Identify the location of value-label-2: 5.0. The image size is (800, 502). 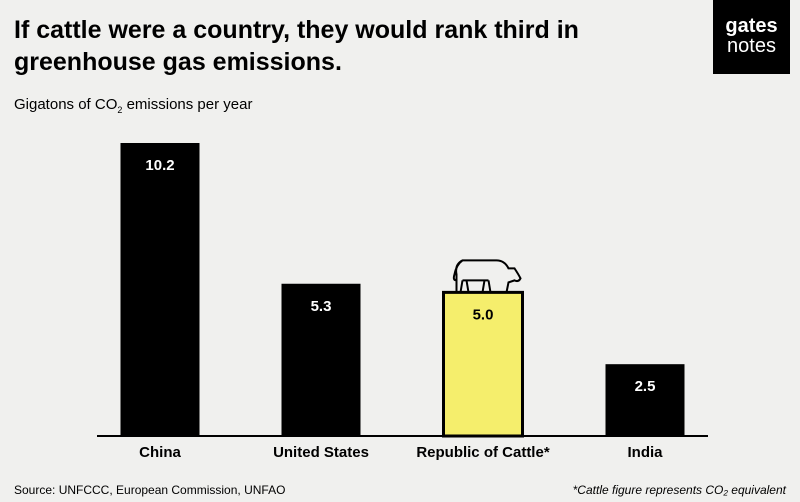
(483, 314).